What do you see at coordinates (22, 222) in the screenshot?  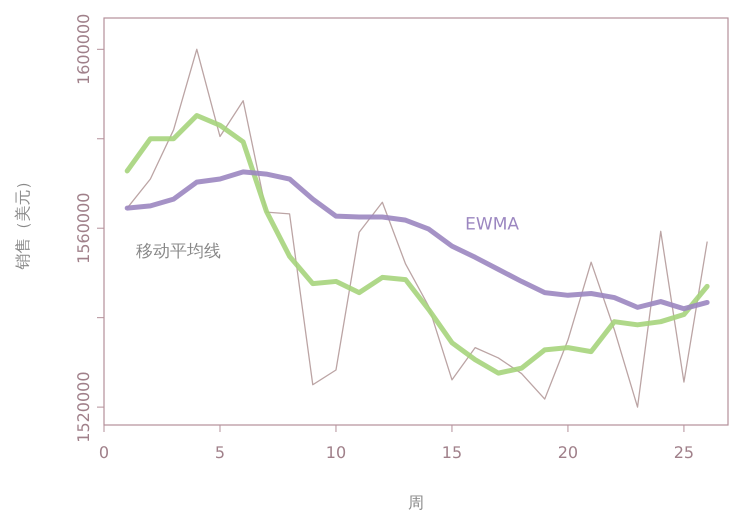 I see `y-axis-title: 销售（美元）` at bounding box center [22, 222].